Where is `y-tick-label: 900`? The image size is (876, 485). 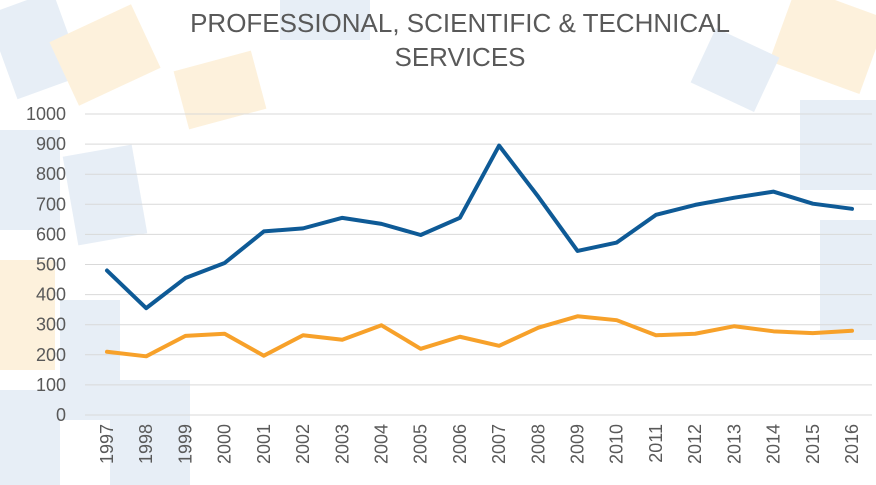 y-tick-label: 900 is located at coordinates (51, 144).